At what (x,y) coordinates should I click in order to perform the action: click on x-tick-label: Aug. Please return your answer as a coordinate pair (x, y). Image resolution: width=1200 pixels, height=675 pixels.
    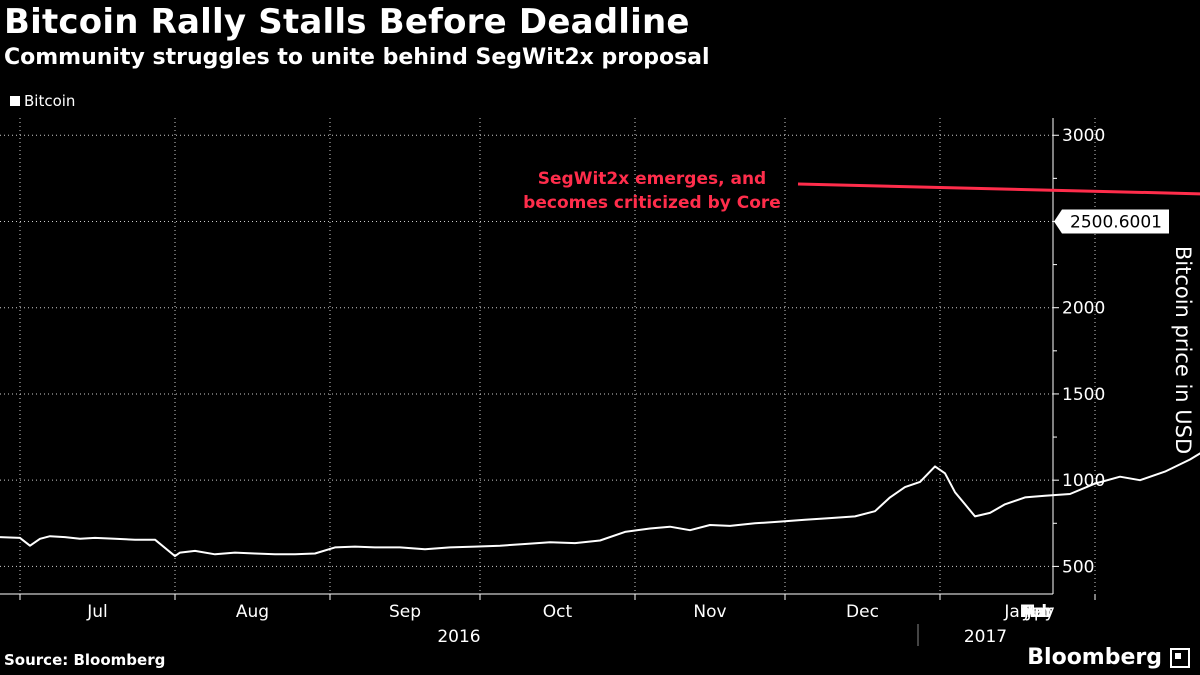
    Looking at the image, I should click on (252, 612).